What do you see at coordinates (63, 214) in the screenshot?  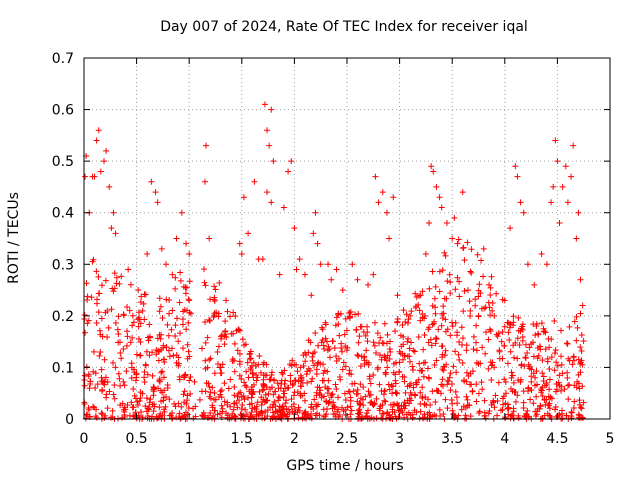 I see `y-tick-label: 0.4` at bounding box center [63, 214].